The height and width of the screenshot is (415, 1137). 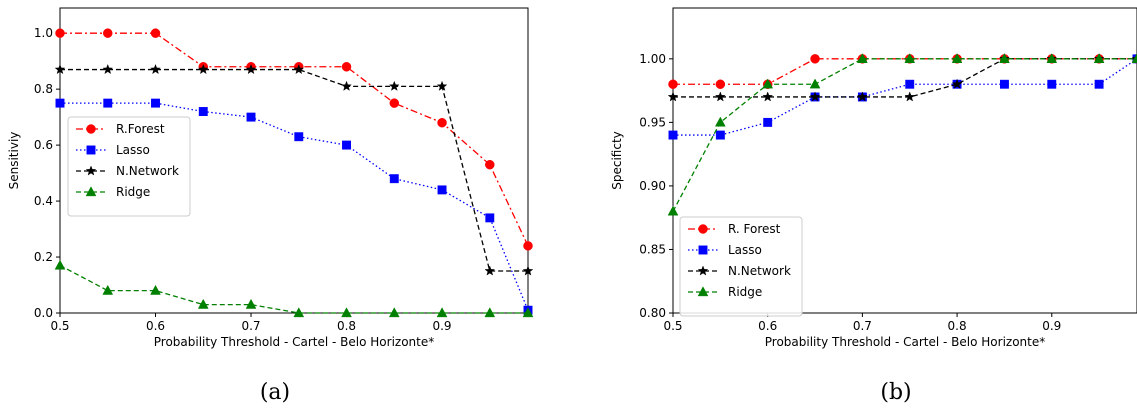 What do you see at coordinates (43, 33) in the screenshot?
I see `y-tick-label: 1.0` at bounding box center [43, 33].